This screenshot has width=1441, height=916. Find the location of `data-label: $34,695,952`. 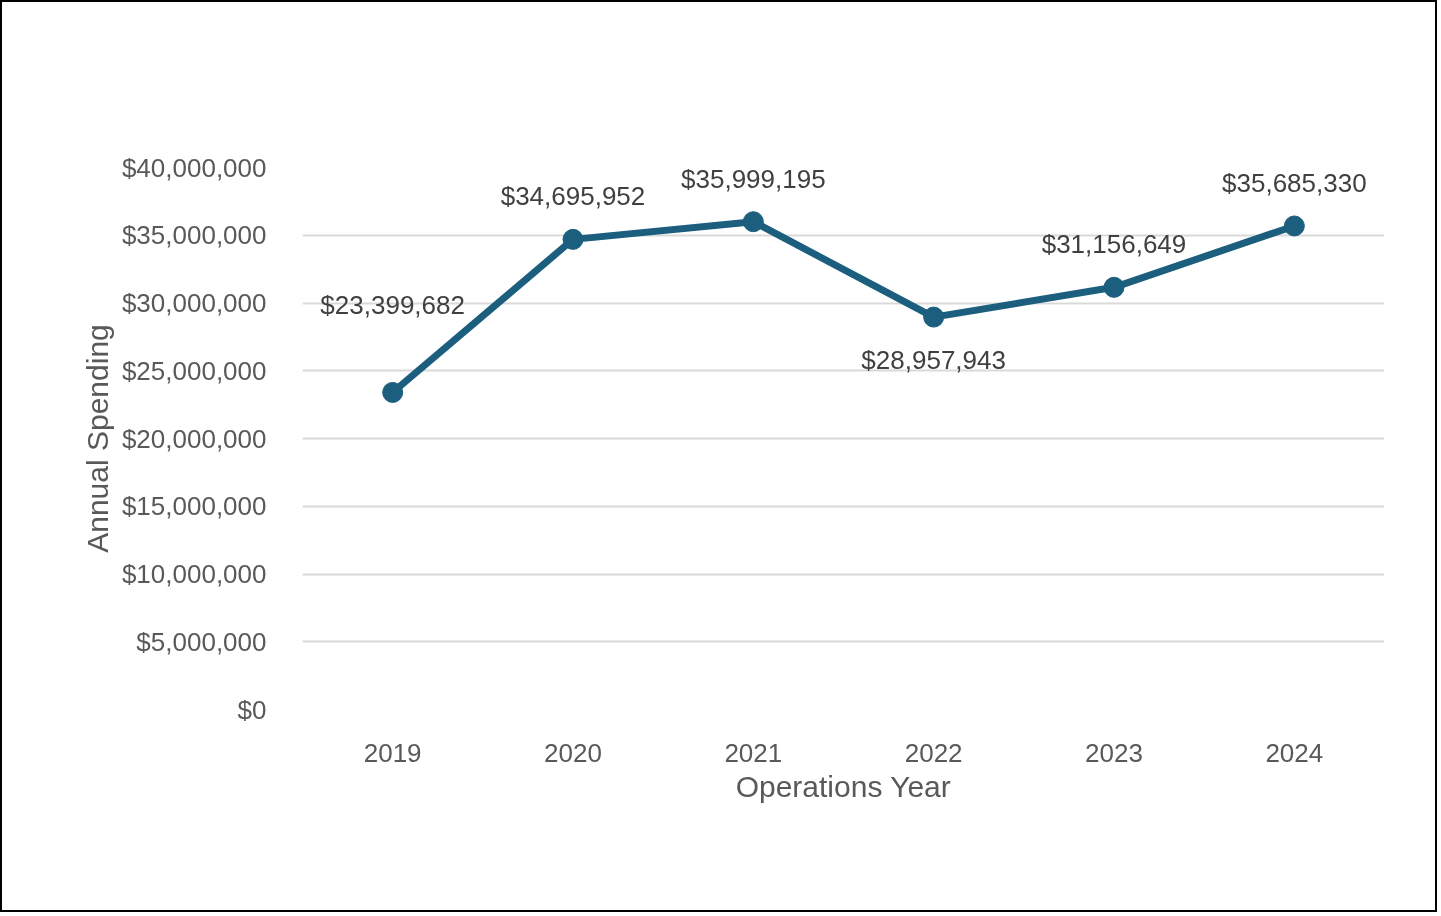

data-label: $34,695,952 is located at coordinates (573, 196).